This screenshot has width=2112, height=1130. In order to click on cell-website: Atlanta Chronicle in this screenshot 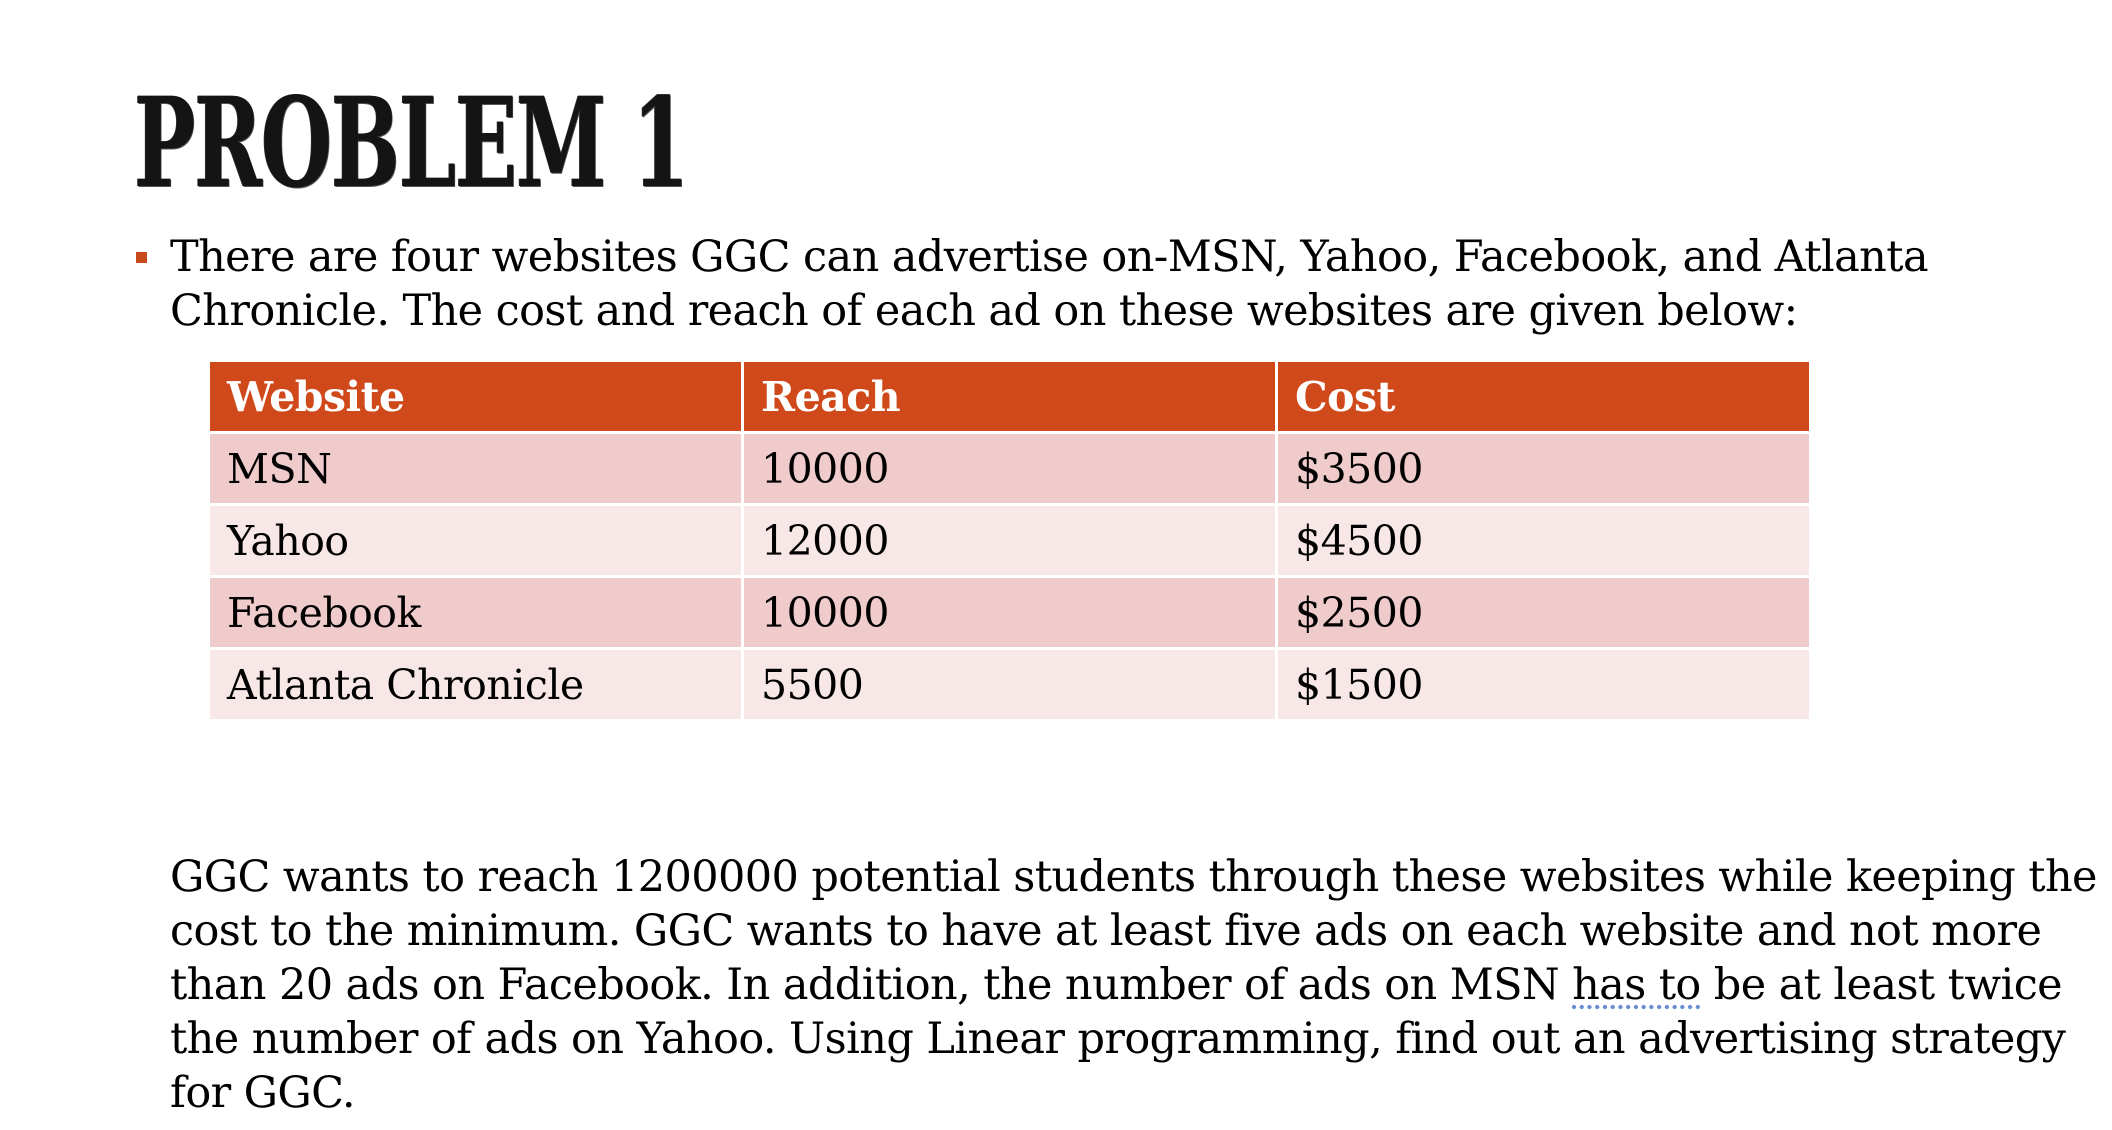, I will do `click(475, 684)`.